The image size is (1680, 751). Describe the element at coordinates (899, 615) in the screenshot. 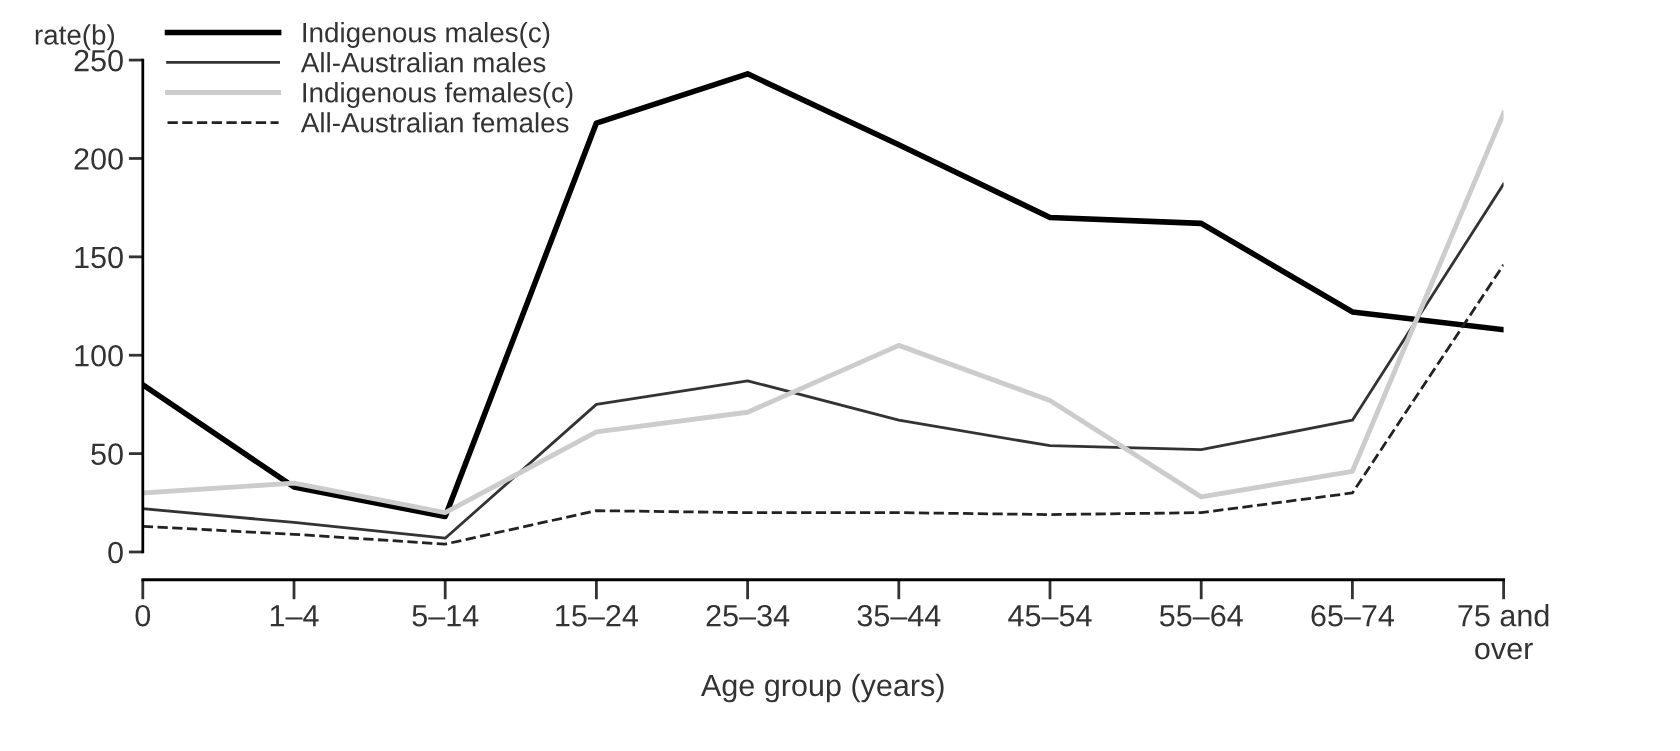

I see `x-tick-label: 35–44` at that location.